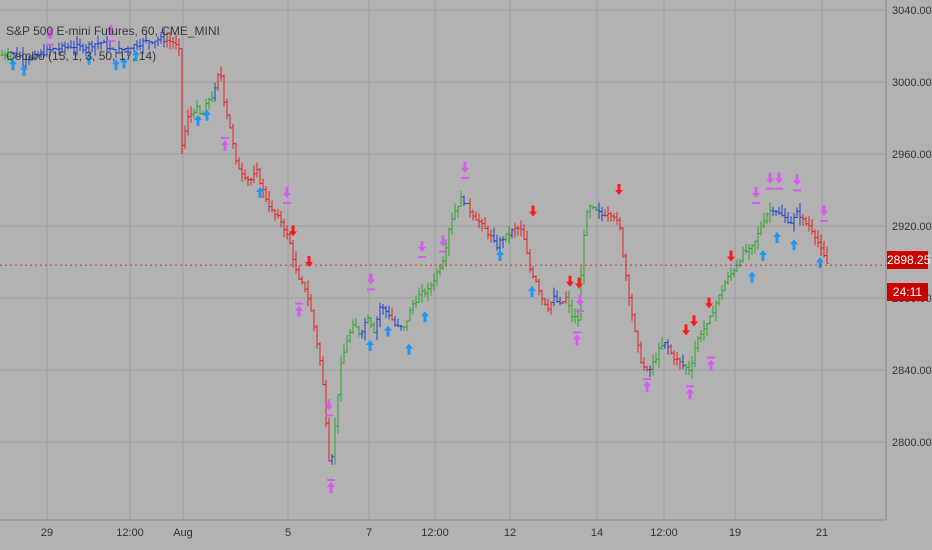 The image size is (932, 550). What do you see at coordinates (47, 533) in the screenshot?
I see `x-tick-label: 29` at bounding box center [47, 533].